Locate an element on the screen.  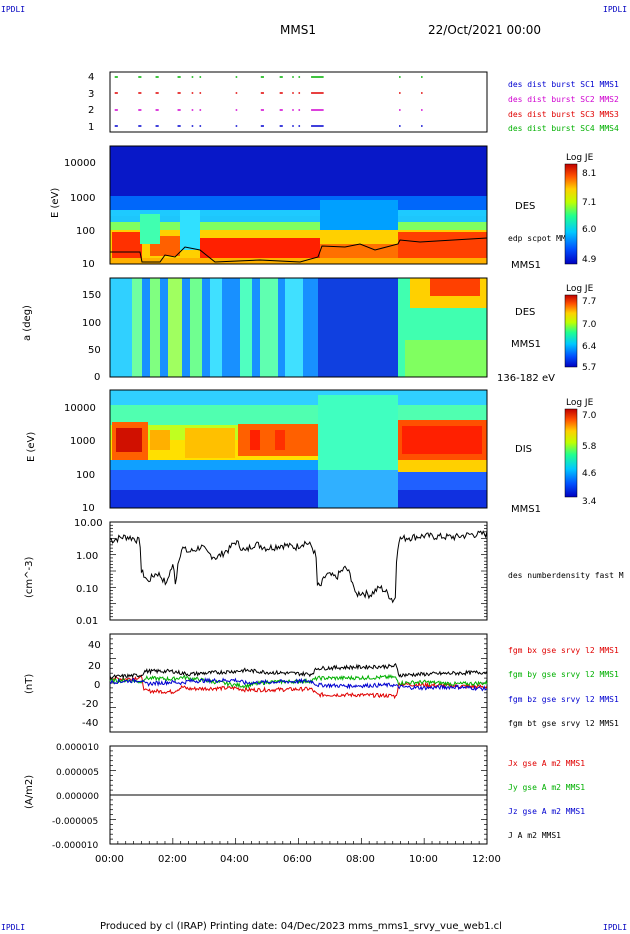
bfield-line-by is located at coordinates (298, 681).